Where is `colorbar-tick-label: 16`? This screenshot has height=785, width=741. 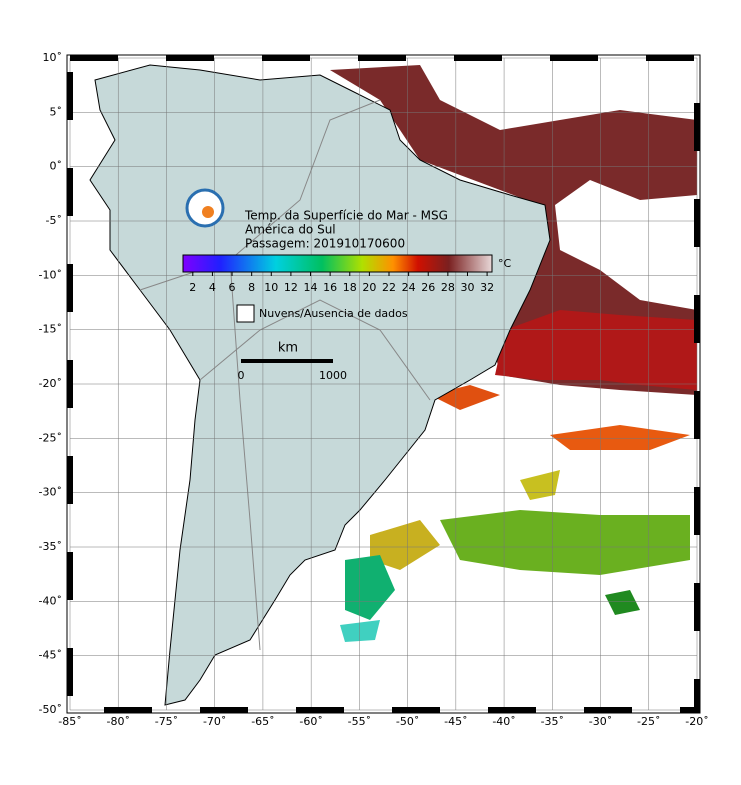
colorbar-tick-label: 16 is located at coordinates (330, 287).